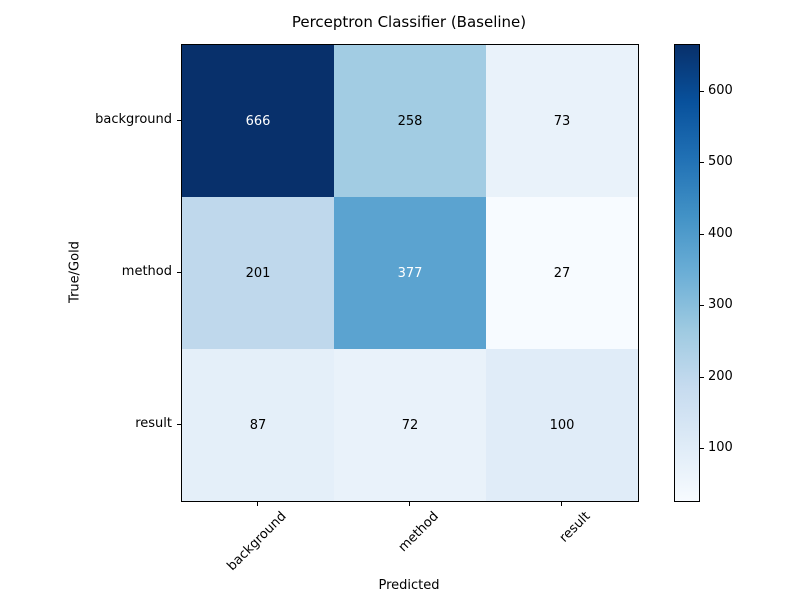 This screenshot has width=800, height=600. I want to click on chart-title: Perceptron Classifier (Baseline), so click(409, 22).